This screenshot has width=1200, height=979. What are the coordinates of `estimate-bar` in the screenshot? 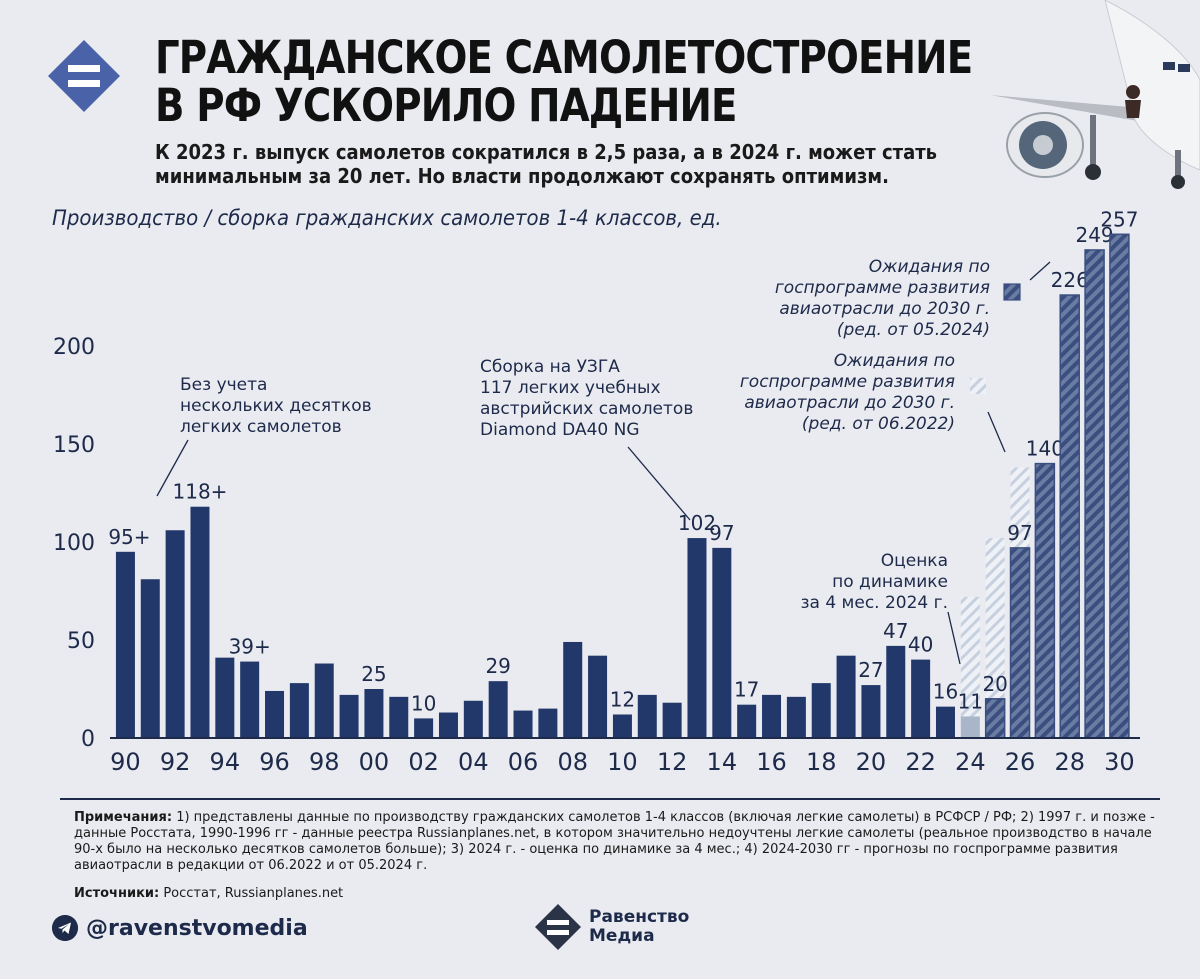 It's located at (970, 727).